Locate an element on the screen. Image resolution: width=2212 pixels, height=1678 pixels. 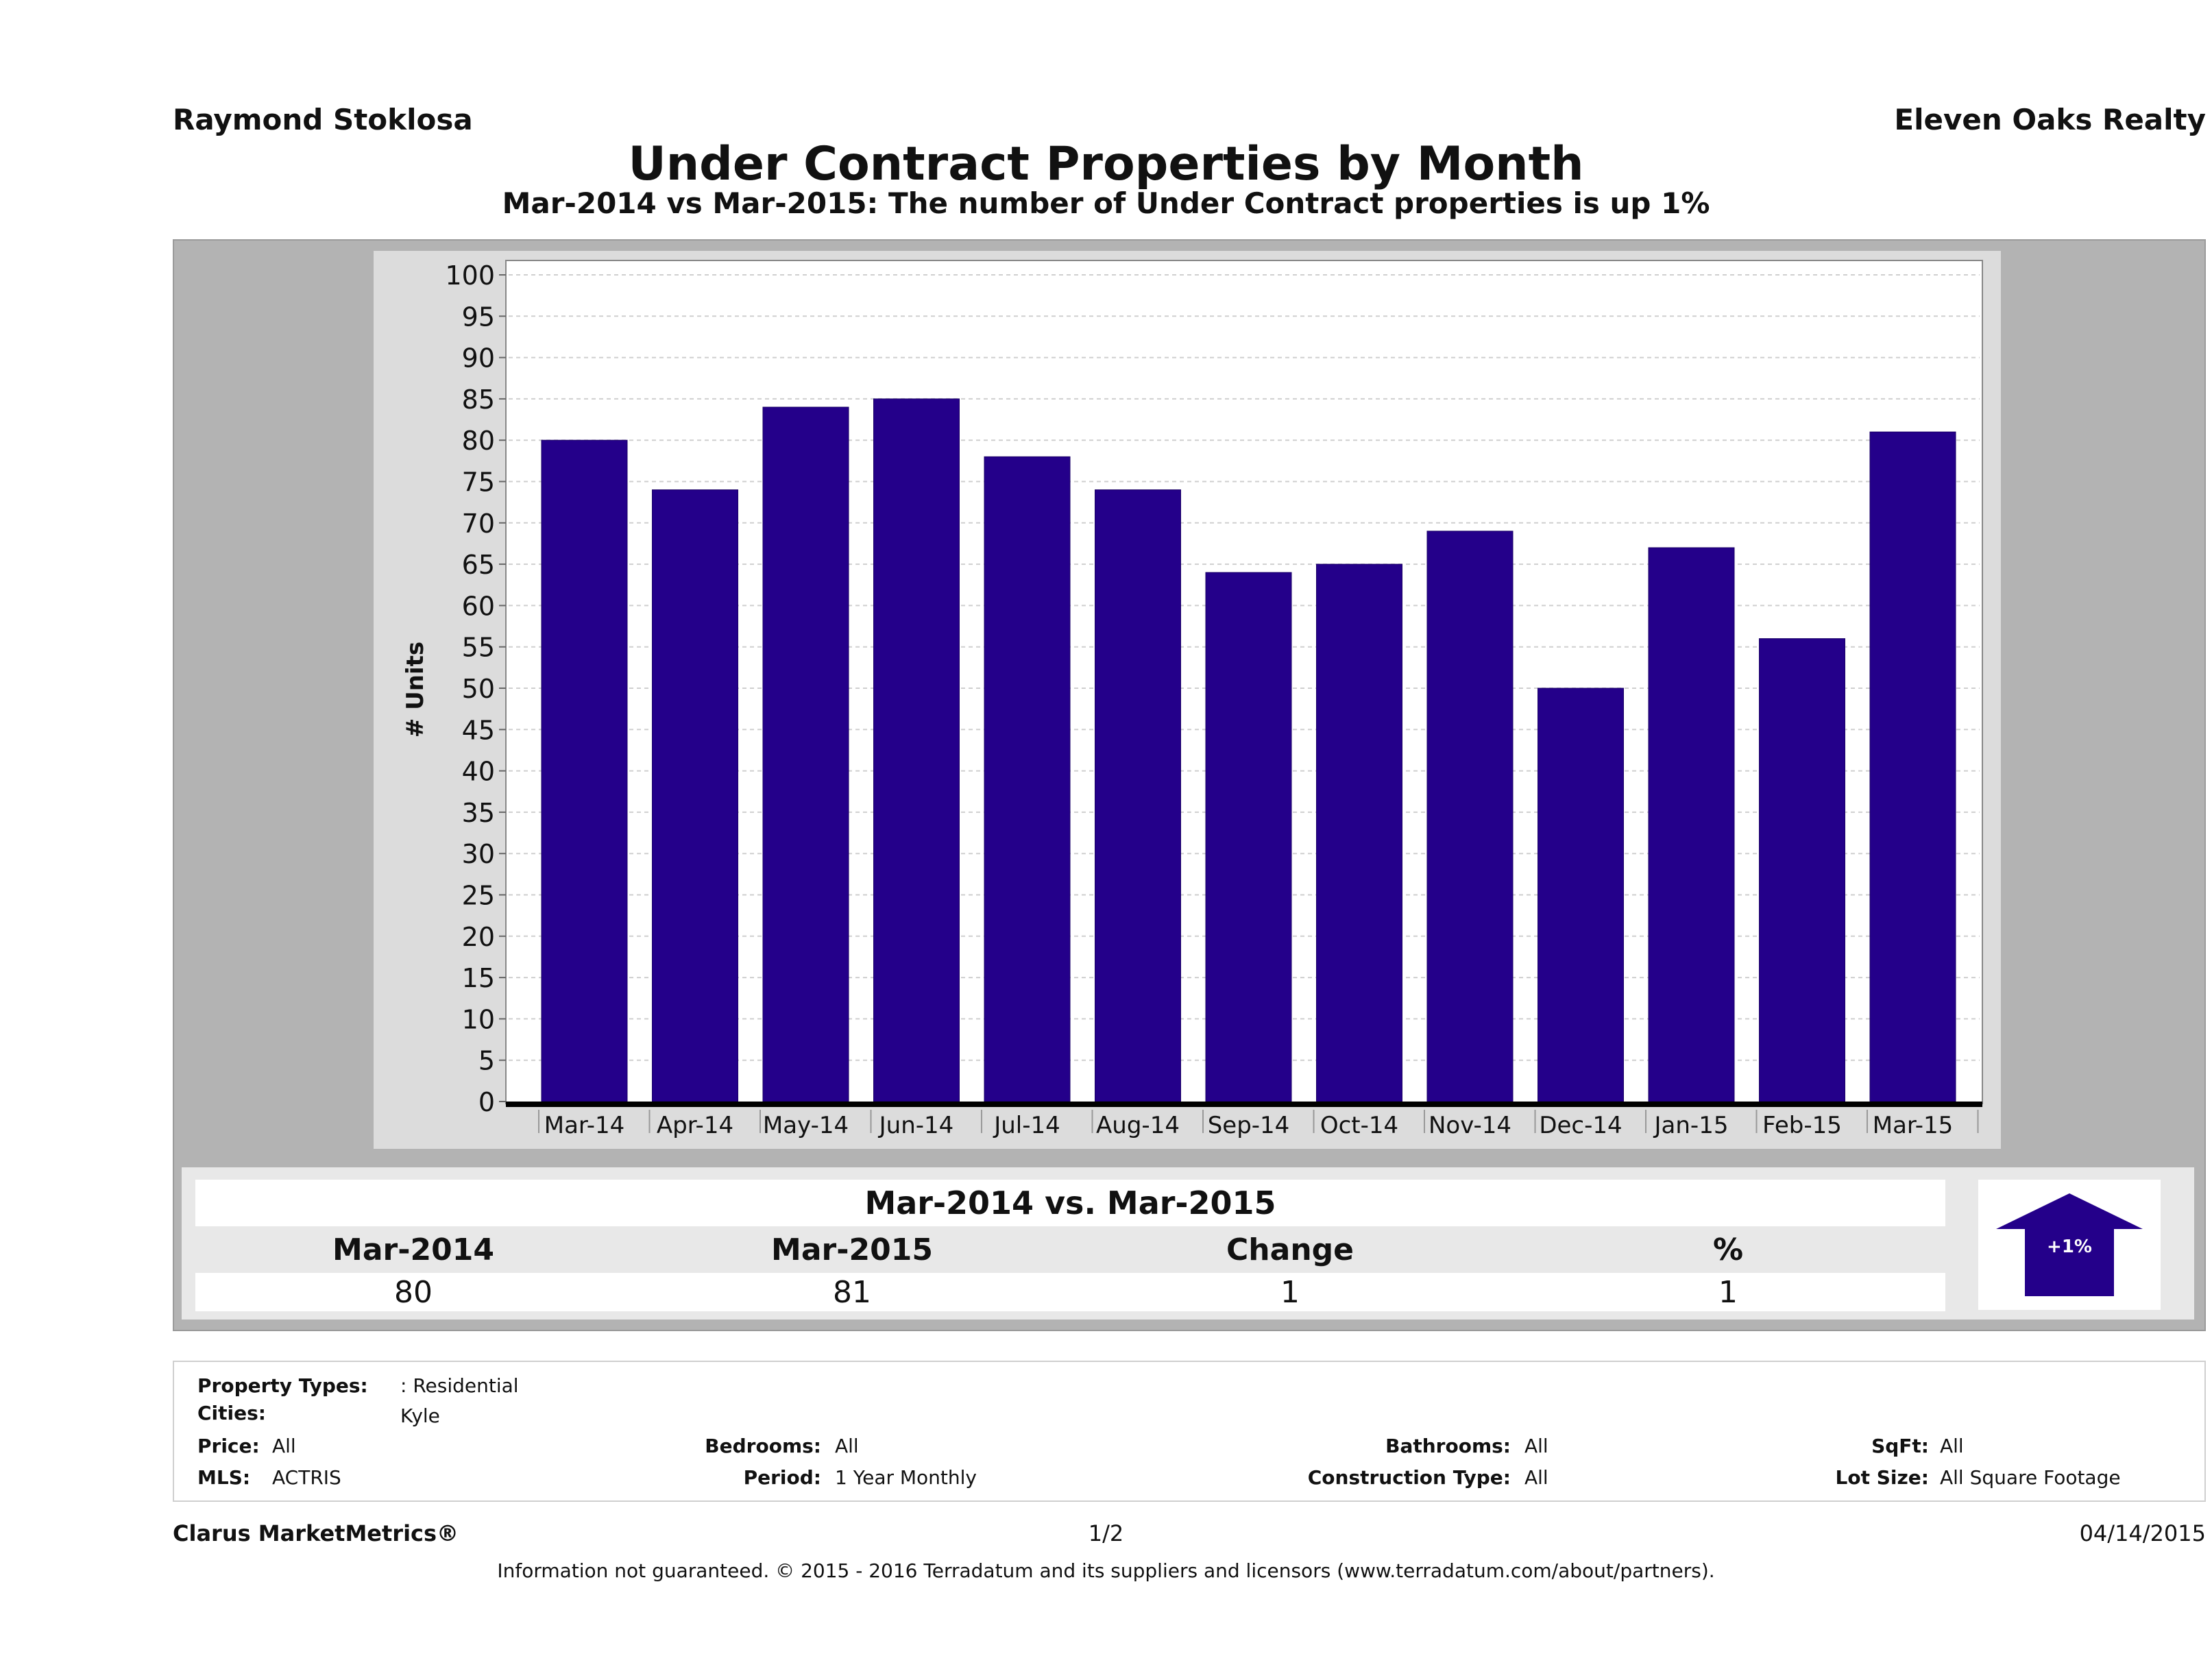
summary-header-change: Change is located at coordinates (1290, 1249).